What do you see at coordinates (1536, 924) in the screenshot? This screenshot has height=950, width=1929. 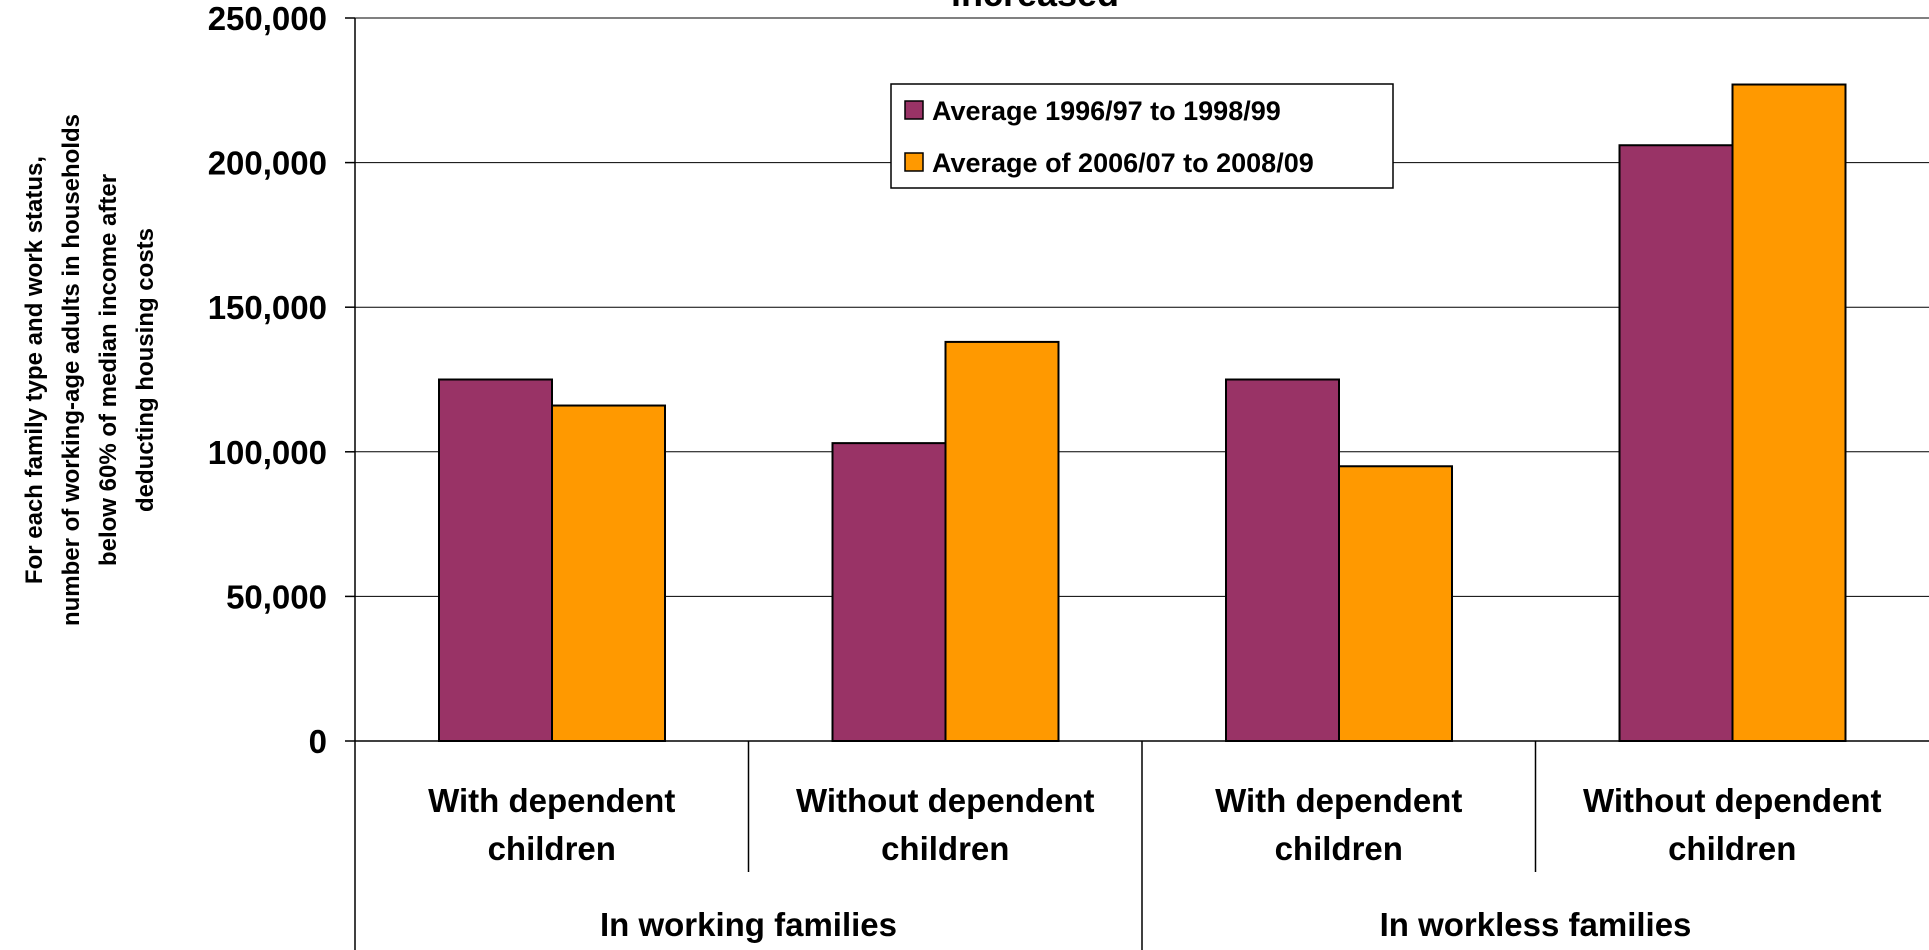 I see `group-label-2: In workless families` at bounding box center [1536, 924].